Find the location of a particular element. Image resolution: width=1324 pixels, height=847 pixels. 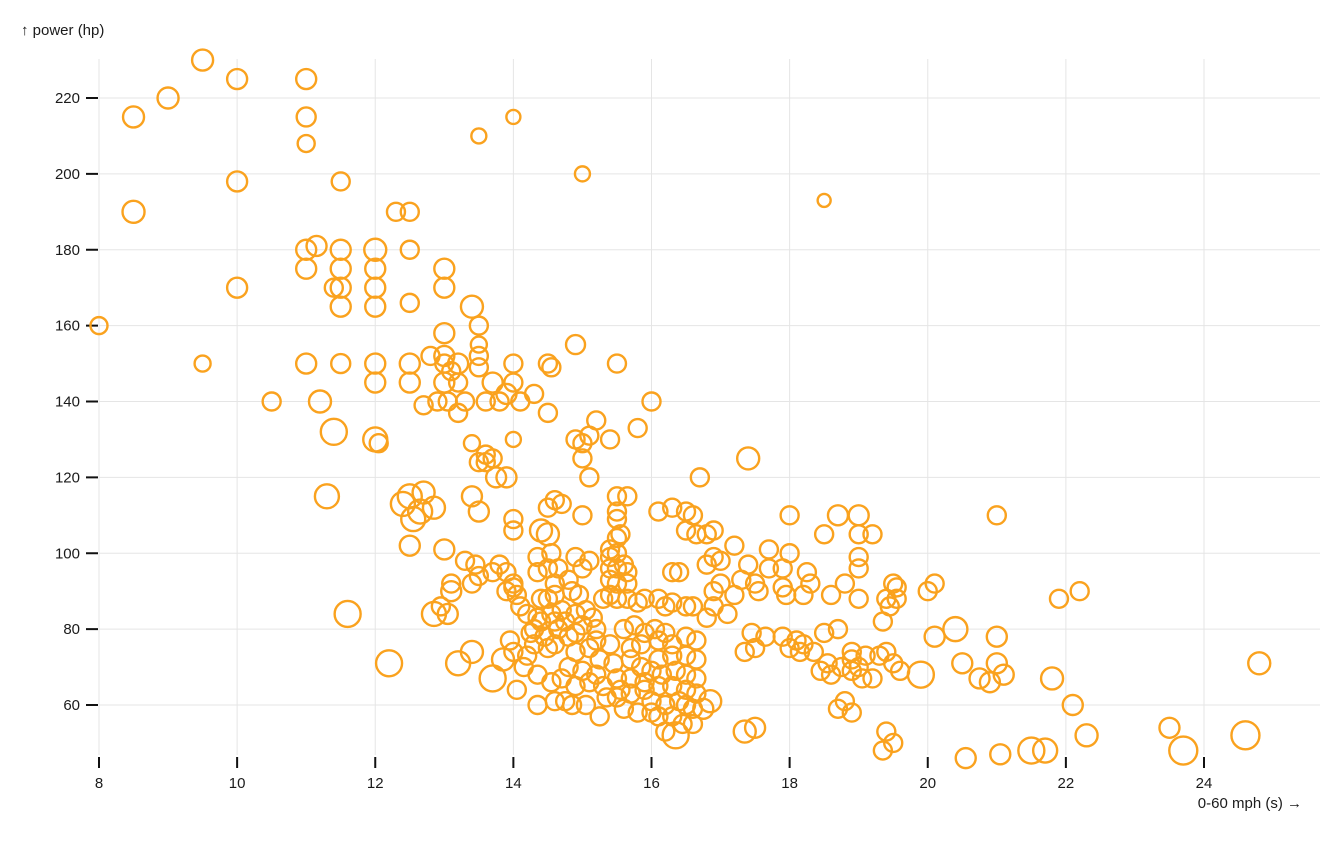

x-tick-label: 8 is located at coordinates (99, 783).